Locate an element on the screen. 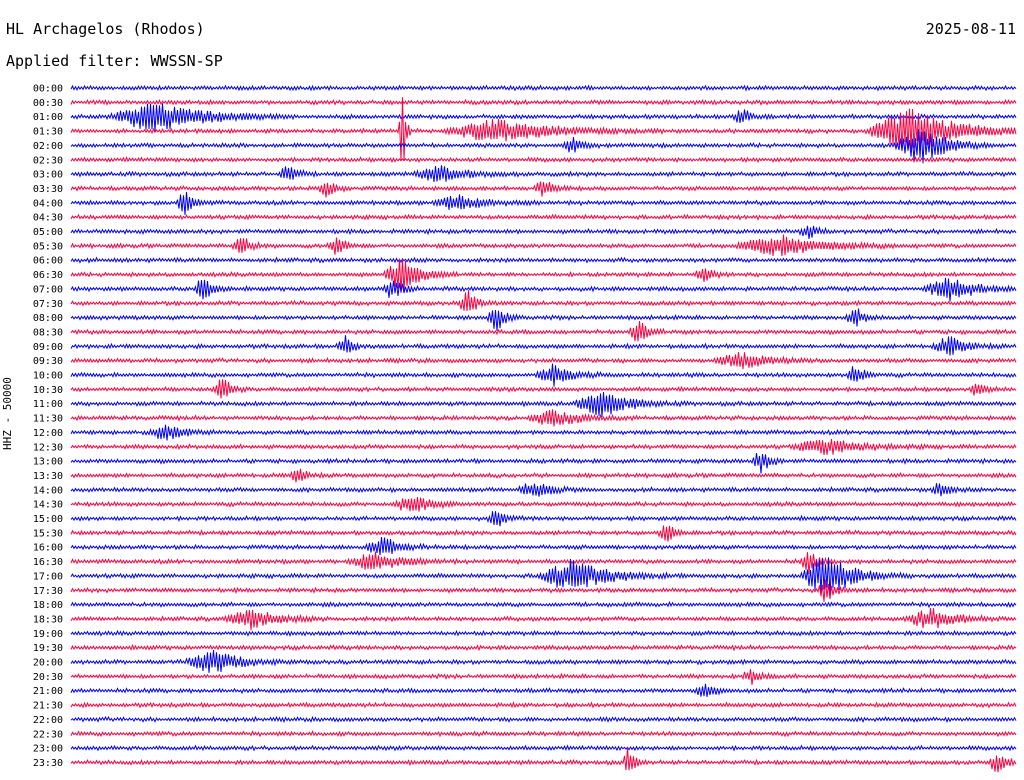 This screenshot has width=1024, height=780. time-label: 21:30 is located at coordinates (48, 706).